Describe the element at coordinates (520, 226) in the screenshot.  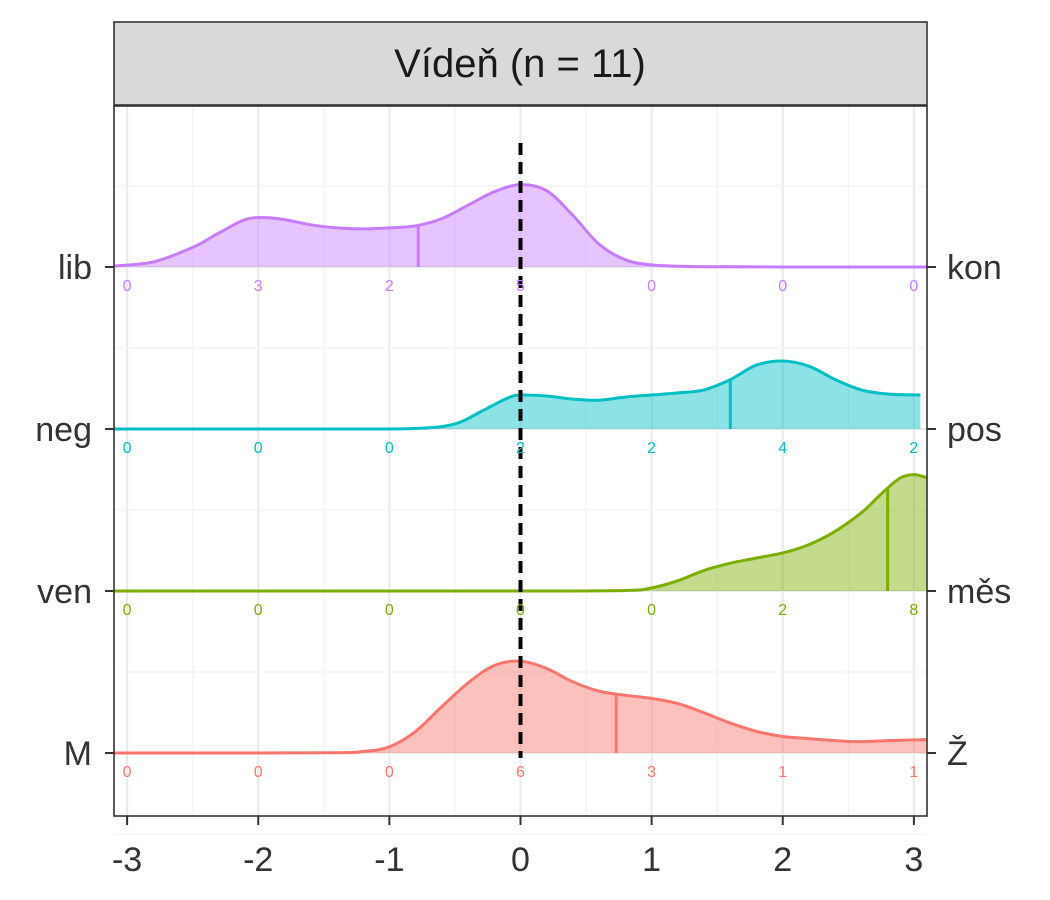
I see `density-line-lib` at that location.